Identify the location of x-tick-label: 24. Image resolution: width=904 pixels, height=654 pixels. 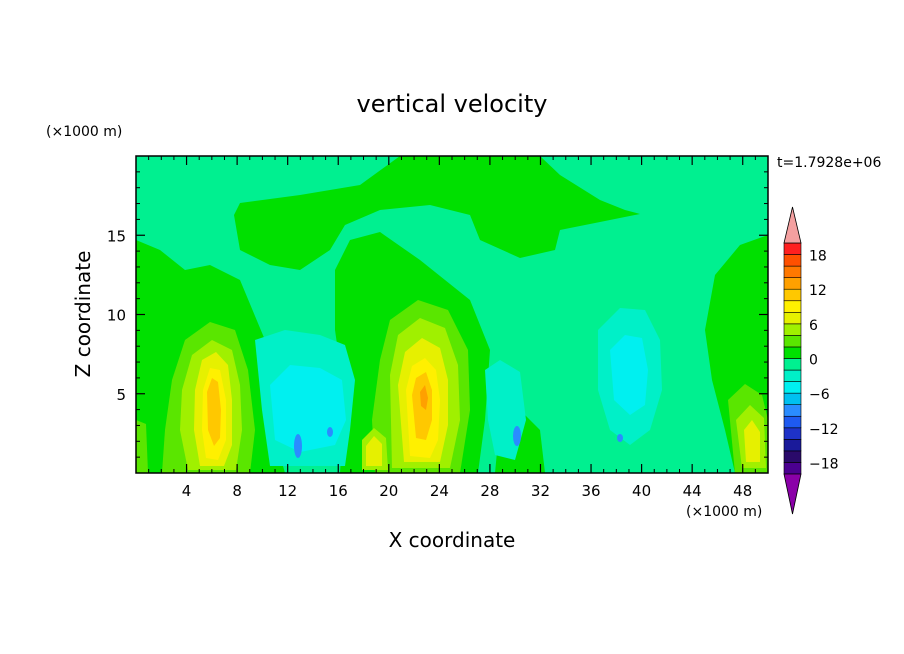
(439, 491).